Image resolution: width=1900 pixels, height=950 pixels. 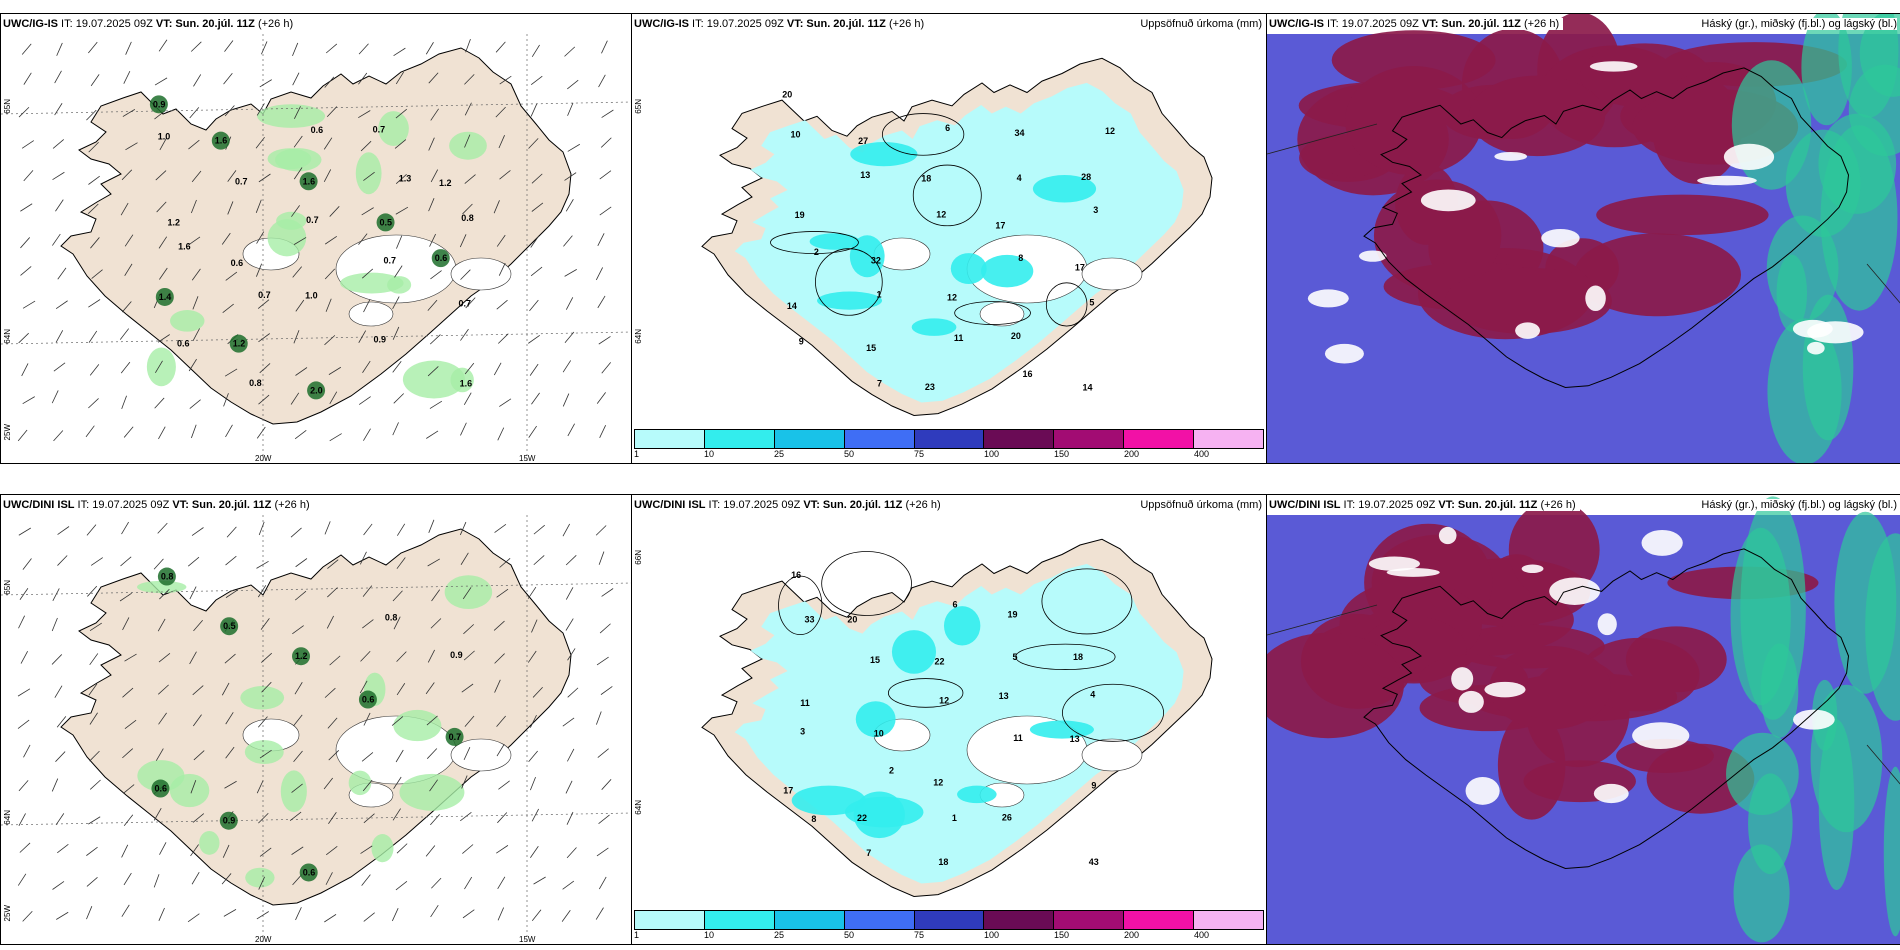 What do you see at coordinates (638, 557) in the screenshot?
I see `lat-label: 66N` at bounding box center [638, 557].